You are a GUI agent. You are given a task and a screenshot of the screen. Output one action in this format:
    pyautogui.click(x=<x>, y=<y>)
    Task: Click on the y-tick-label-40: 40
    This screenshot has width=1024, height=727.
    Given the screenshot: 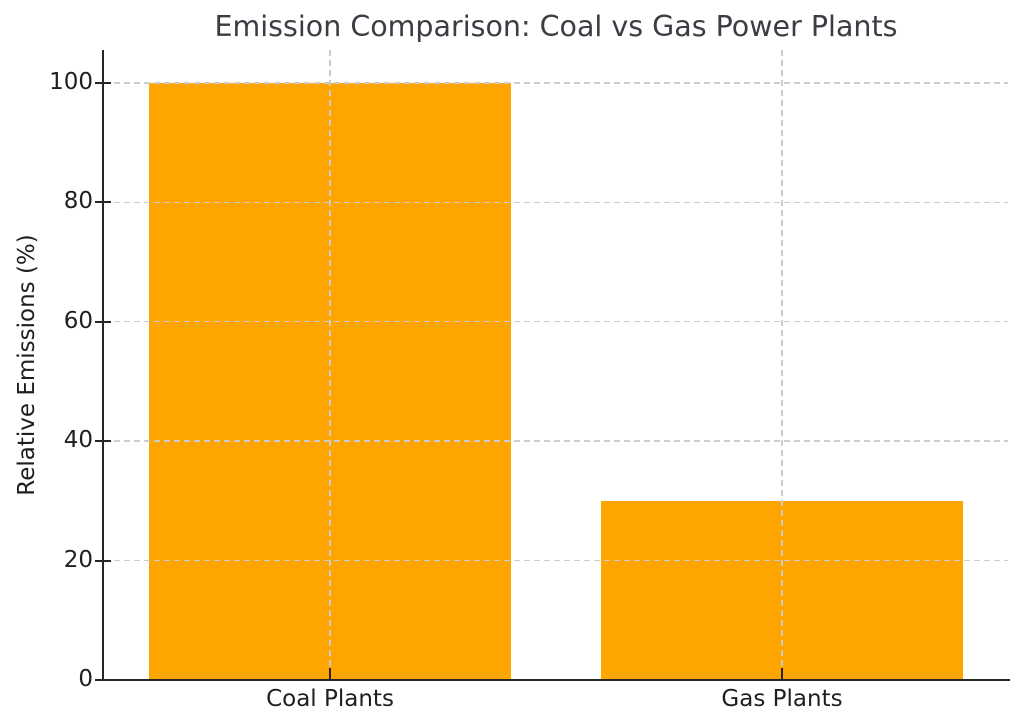 What is the action you would take?
    pyautogui.click(x=78, y=440)
    